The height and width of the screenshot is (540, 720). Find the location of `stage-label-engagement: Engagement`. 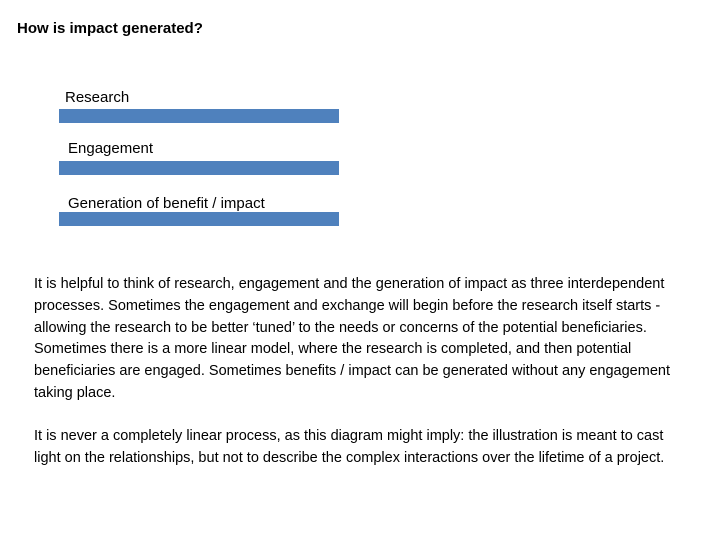

stage-label-engagement: Engagement is located at coordinates (111, 148).